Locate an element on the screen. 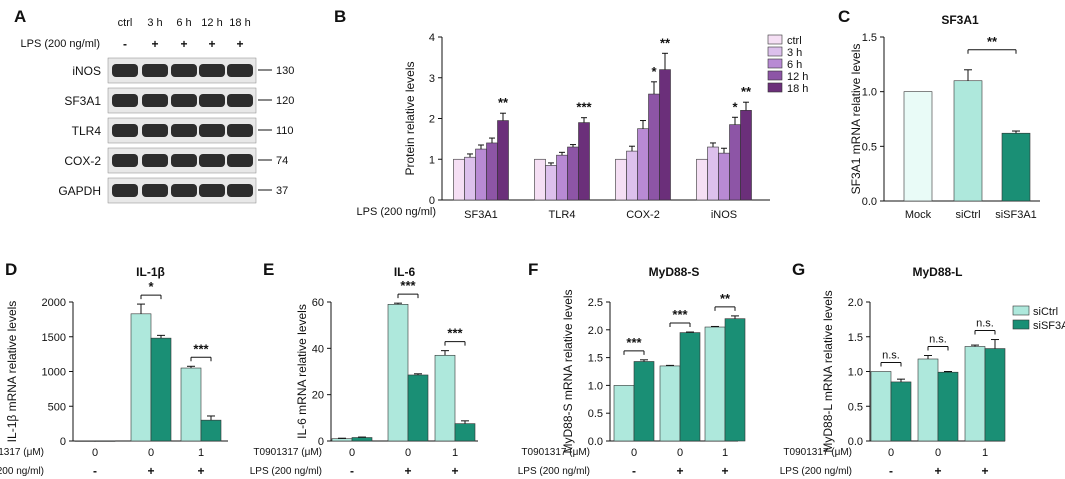 This screenshot has height=479, width=1065. y-tick-label: 60 is located at coordinates (318, 303).